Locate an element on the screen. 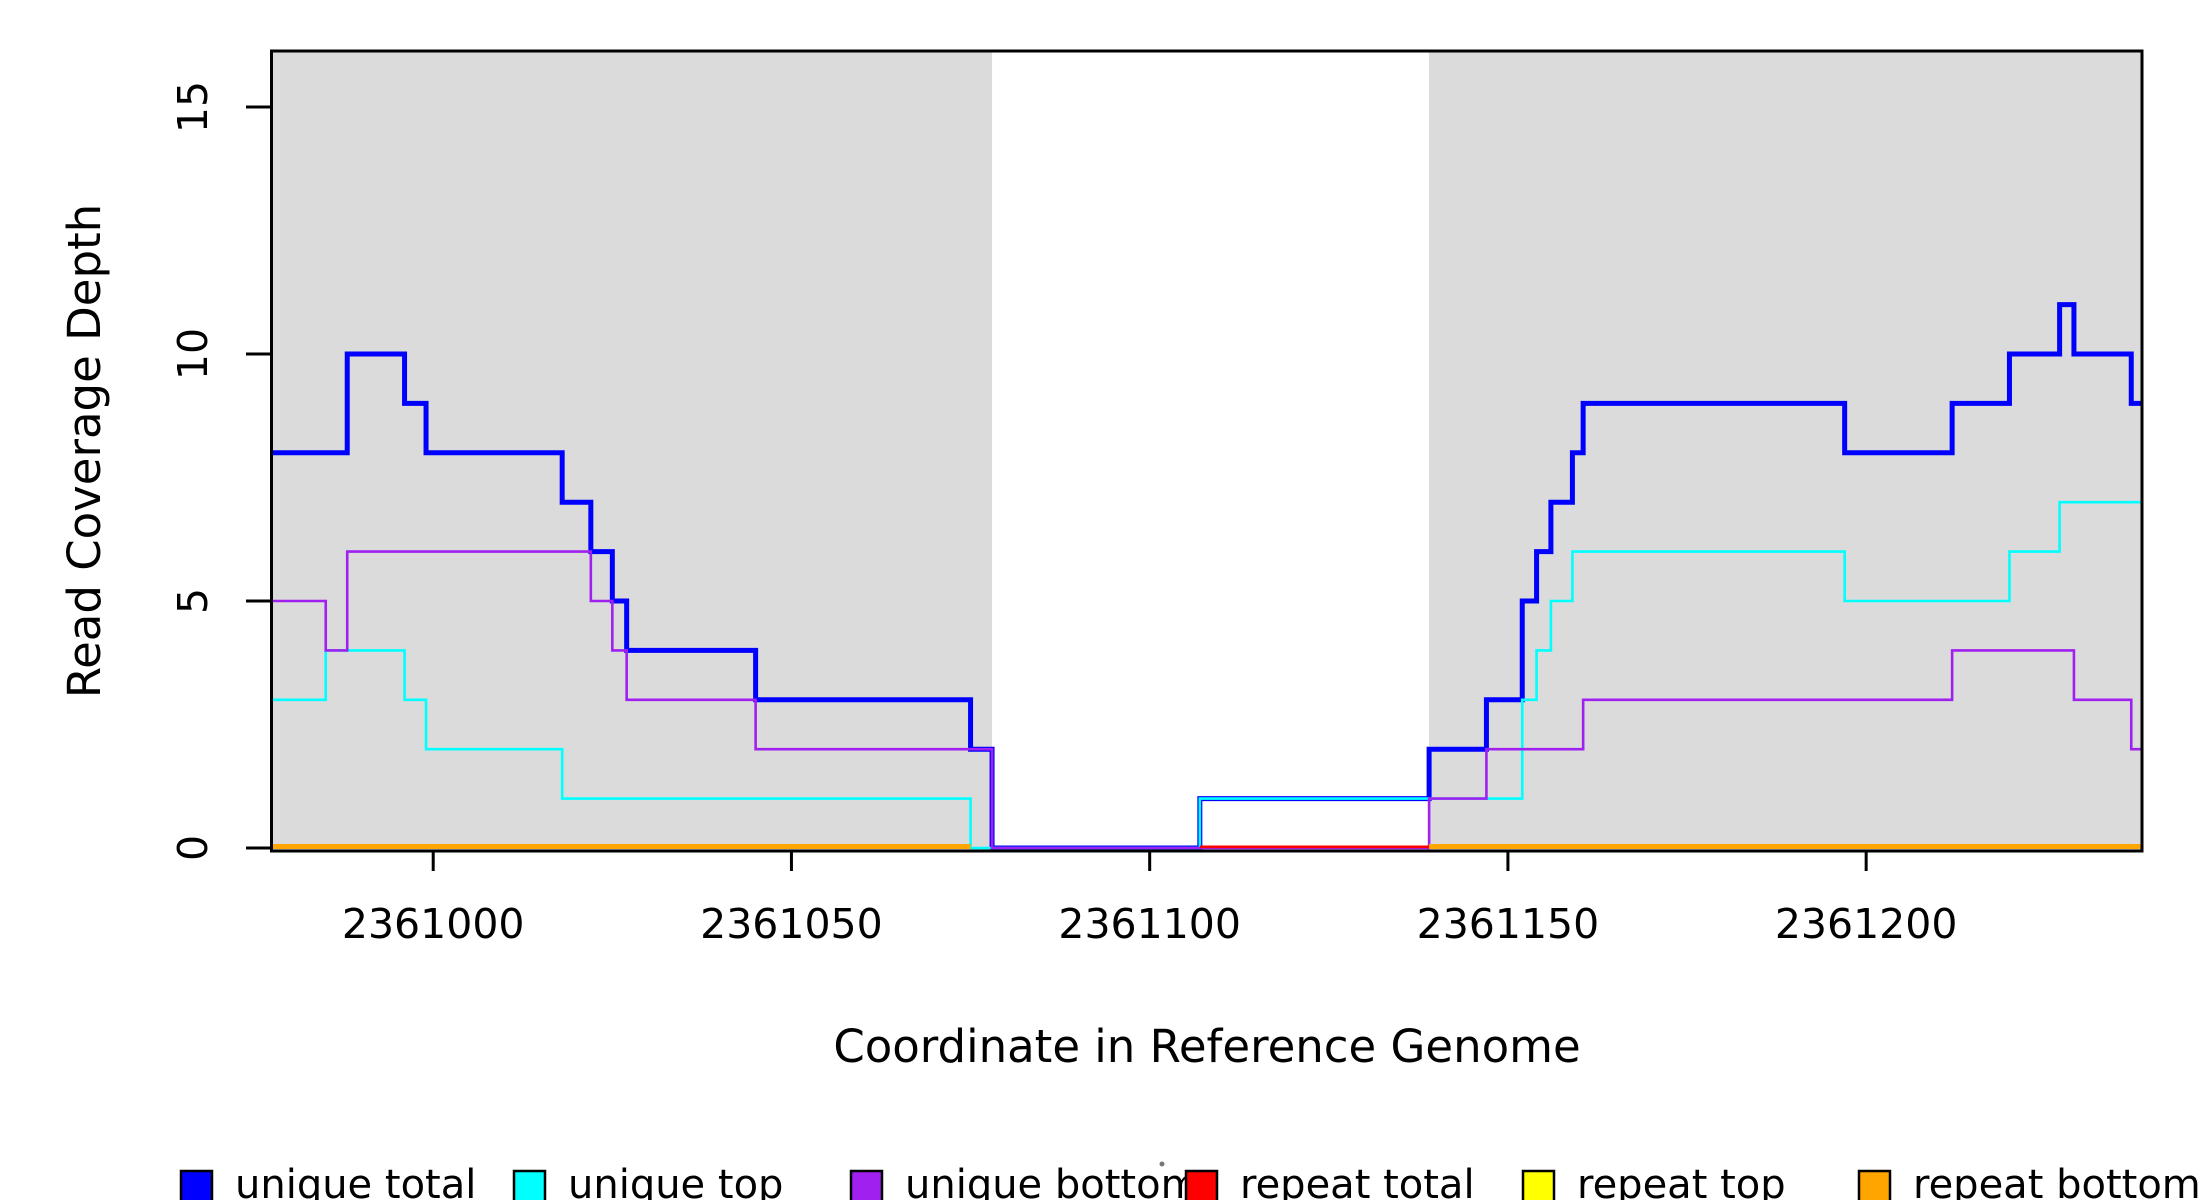  legend-label: unique total is located at coordinates (355, 1181).